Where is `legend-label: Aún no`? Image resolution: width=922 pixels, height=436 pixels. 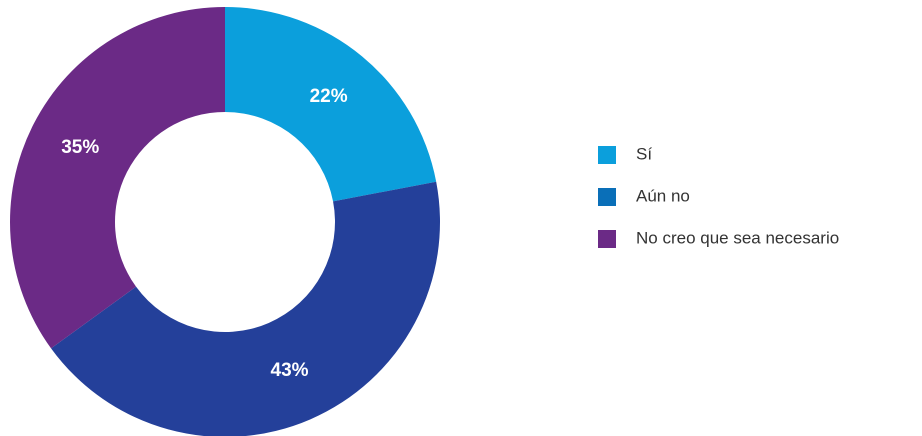 legend-label: Aún no is located at coordinates (663, 195).